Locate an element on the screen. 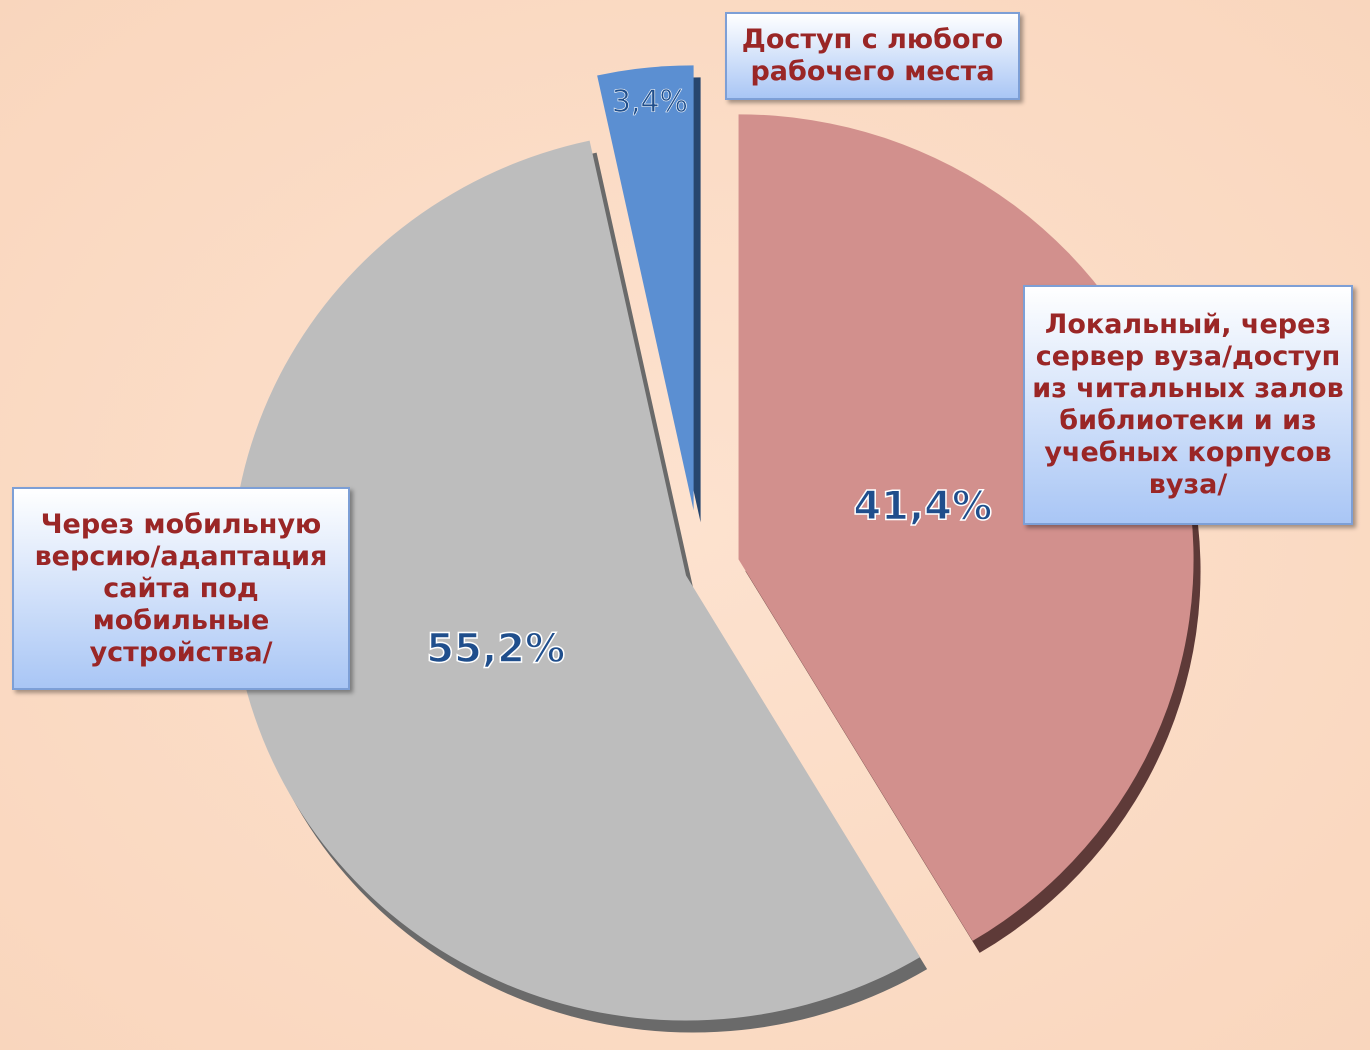 The width and height of the screenshot is (1370, 1050). value-label: 55,2% is located at coordinates (495, 649).